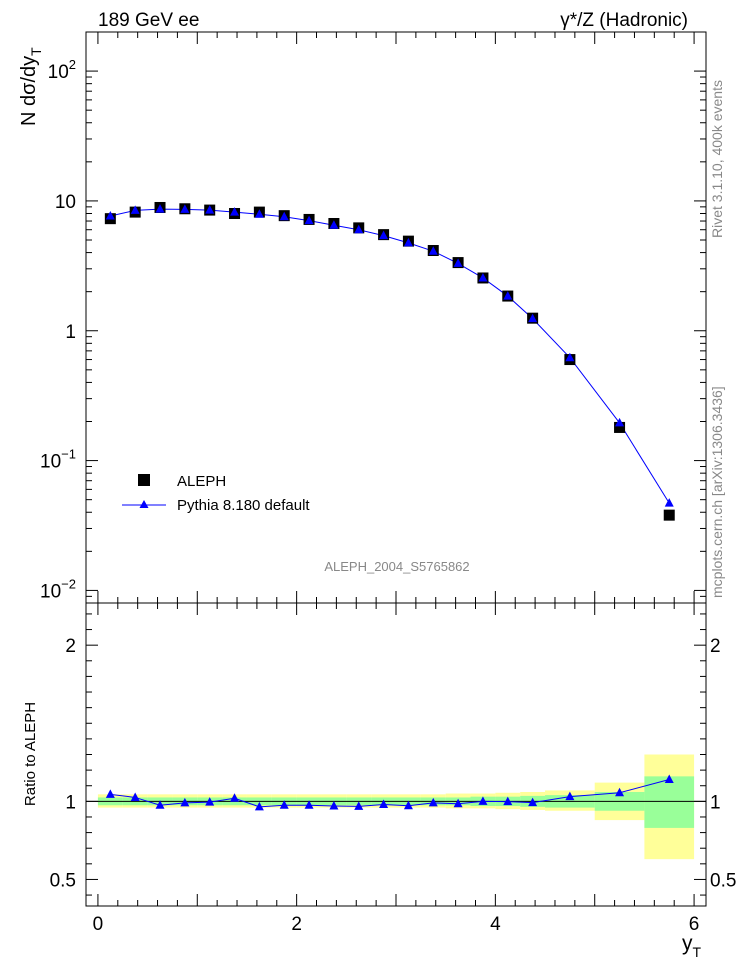 The image size is (746, 972). What do you see at coordinates (201, 481) in the screenshot?
I see `legend-label-aleph: ALEPH` at bounding box center [201, 481].